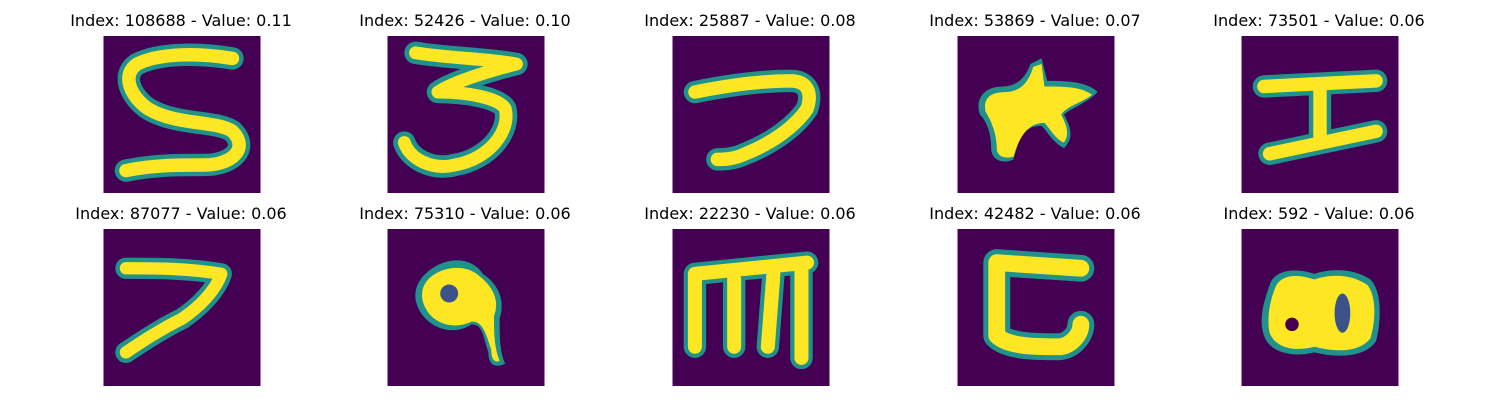  I want to click on panel-title: Index: 42482 - Value: 0.06, so click(1035, 213).